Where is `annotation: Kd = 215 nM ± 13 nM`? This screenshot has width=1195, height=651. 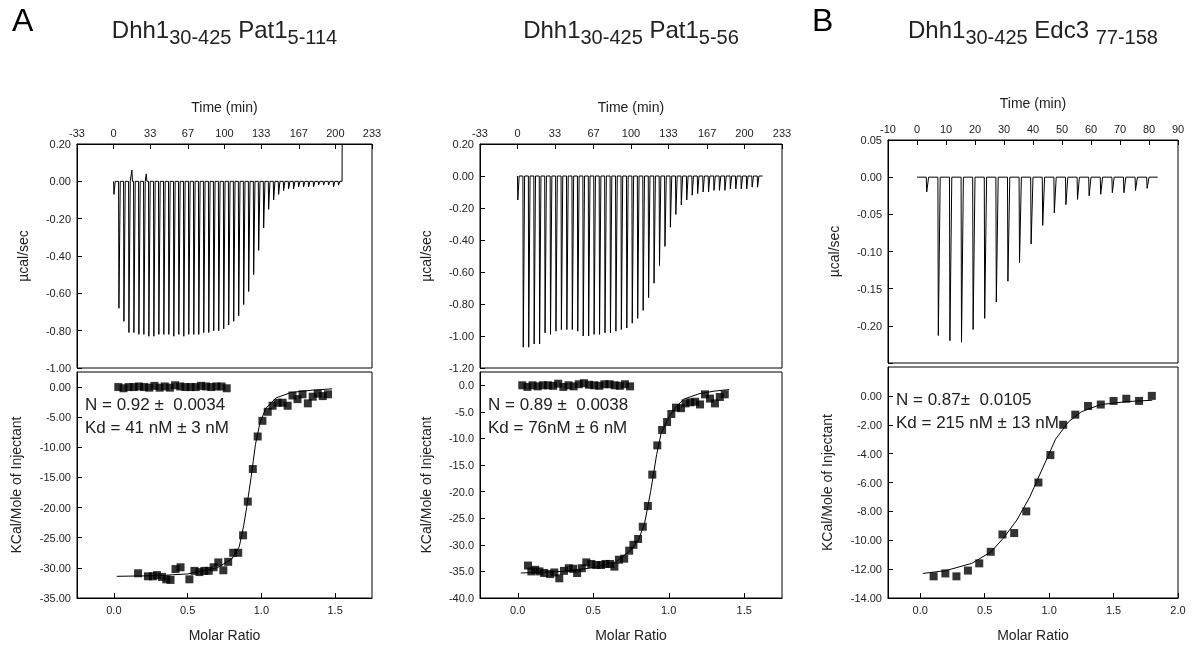
annotation: Kd = 215 nM ± 13 nM is located at coordinates (977, 422).